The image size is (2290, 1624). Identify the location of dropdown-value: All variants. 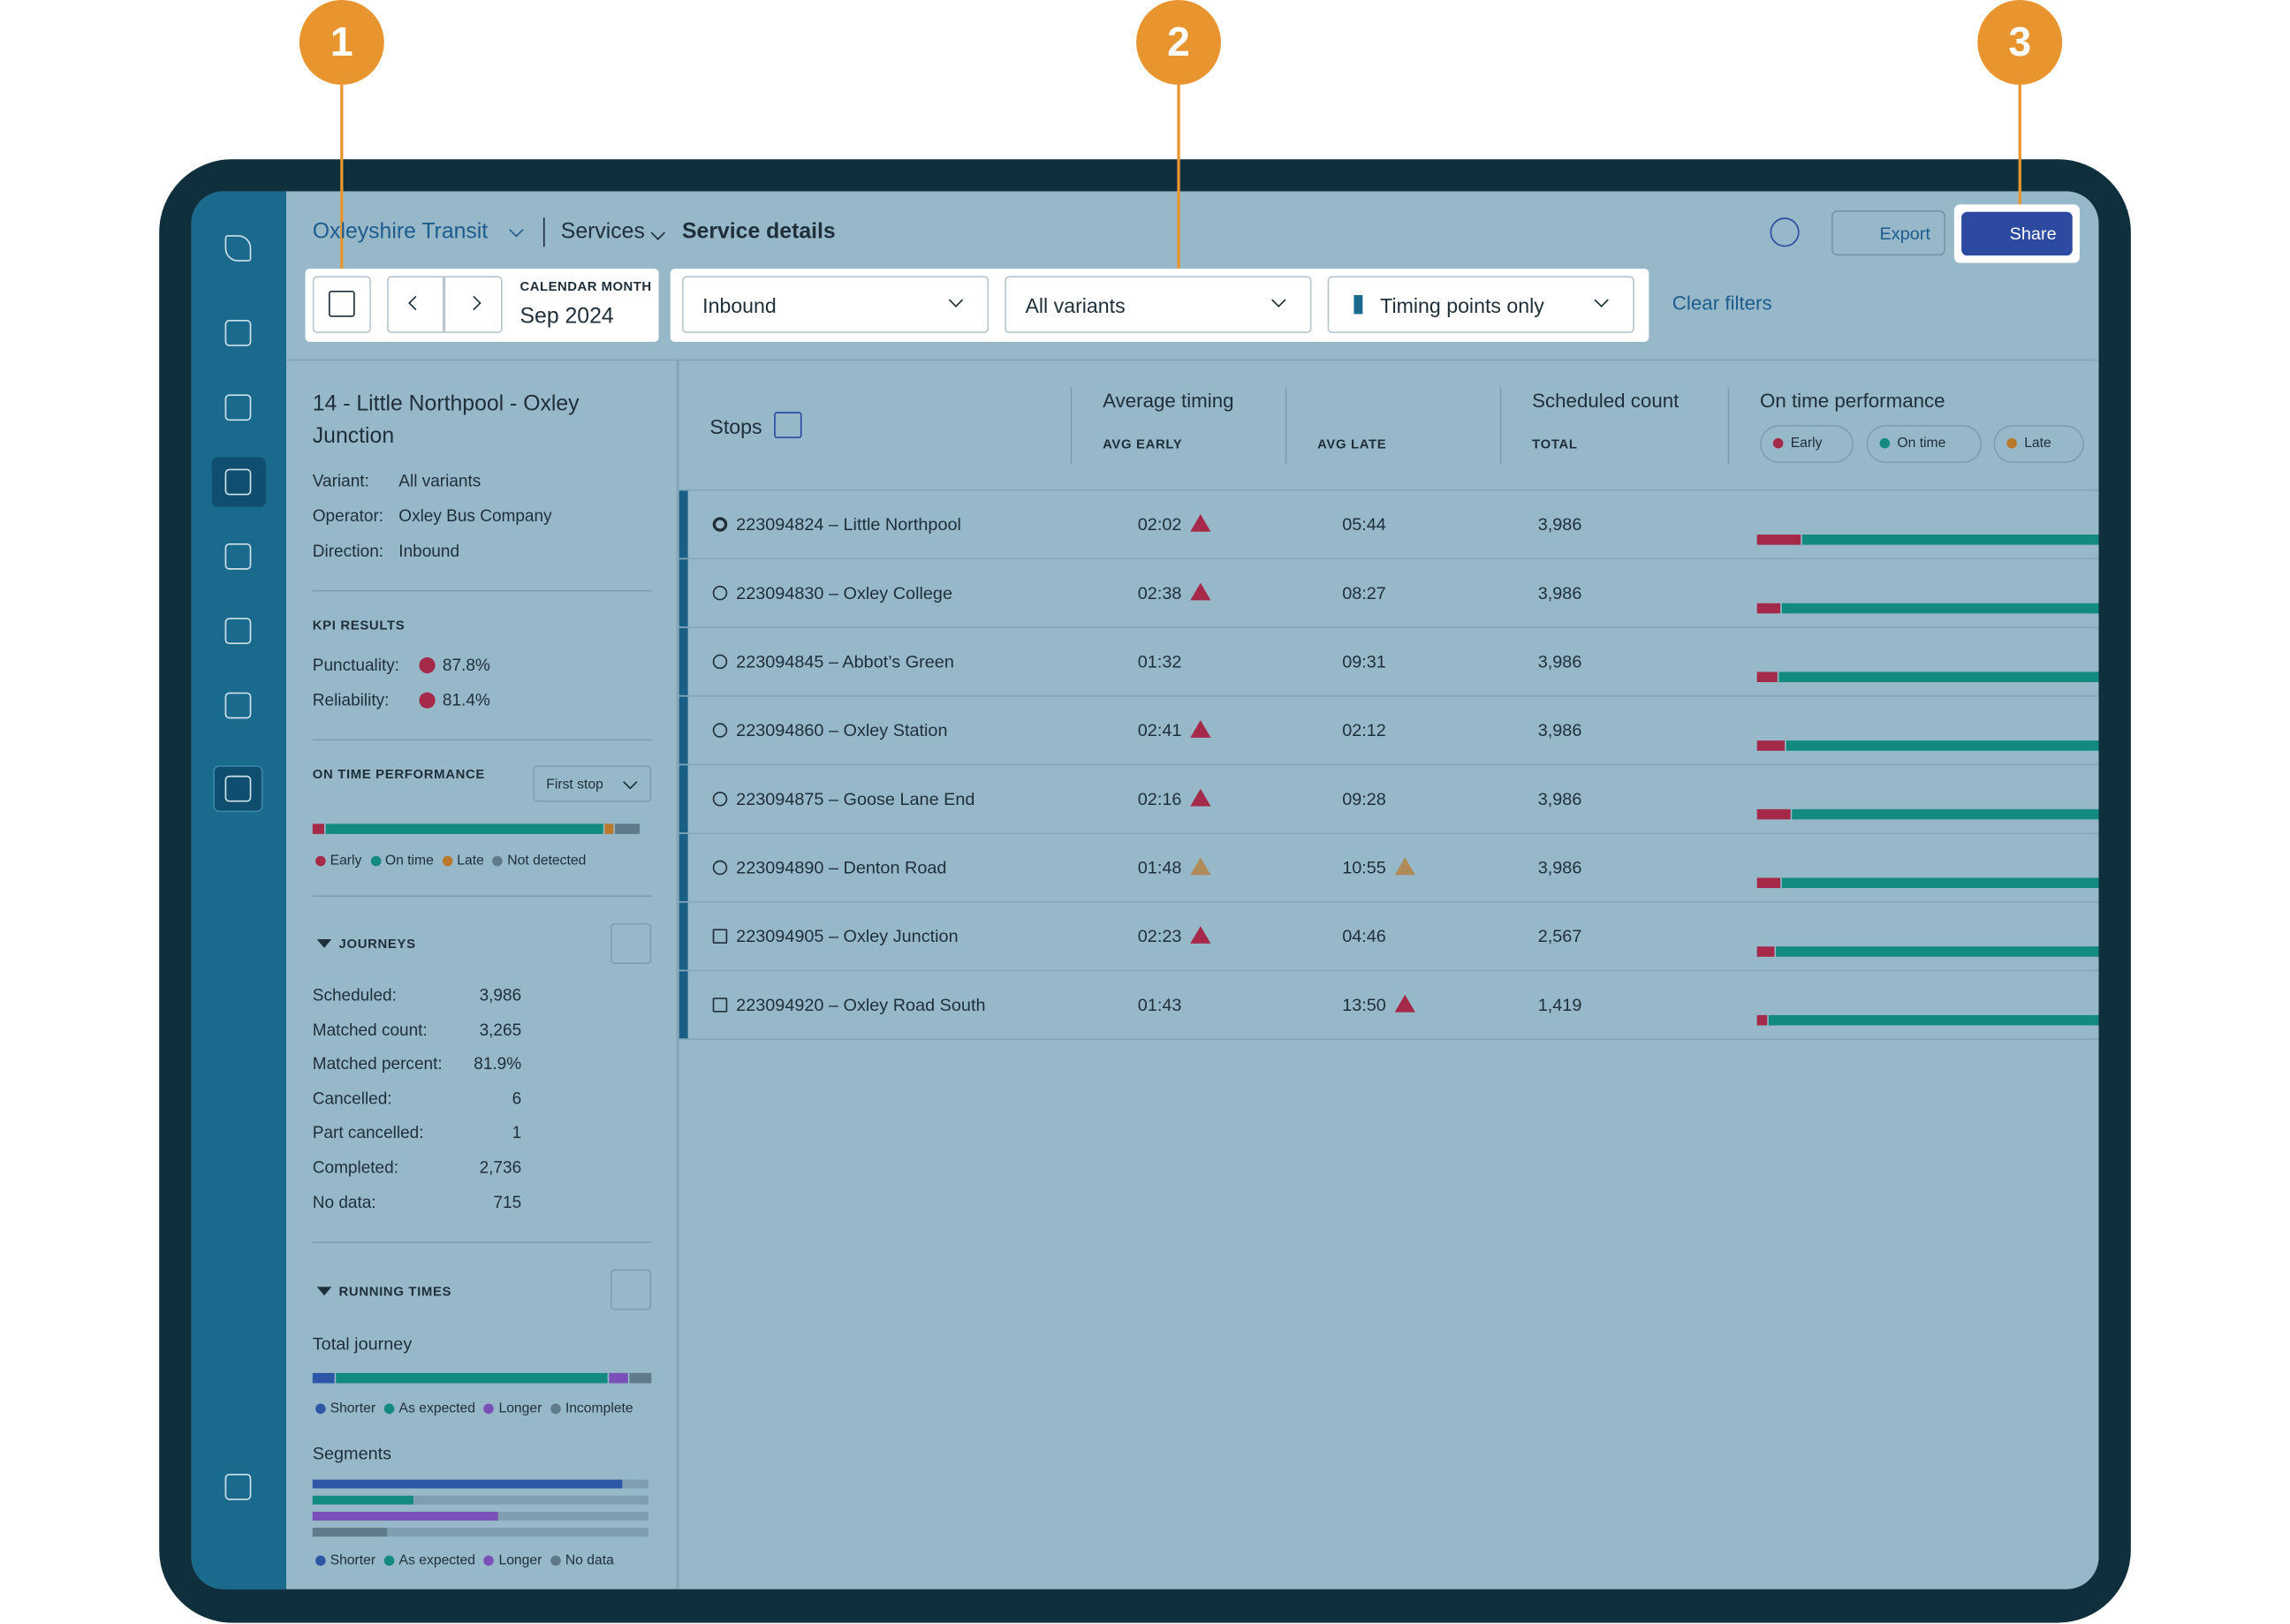
(1075, 305).